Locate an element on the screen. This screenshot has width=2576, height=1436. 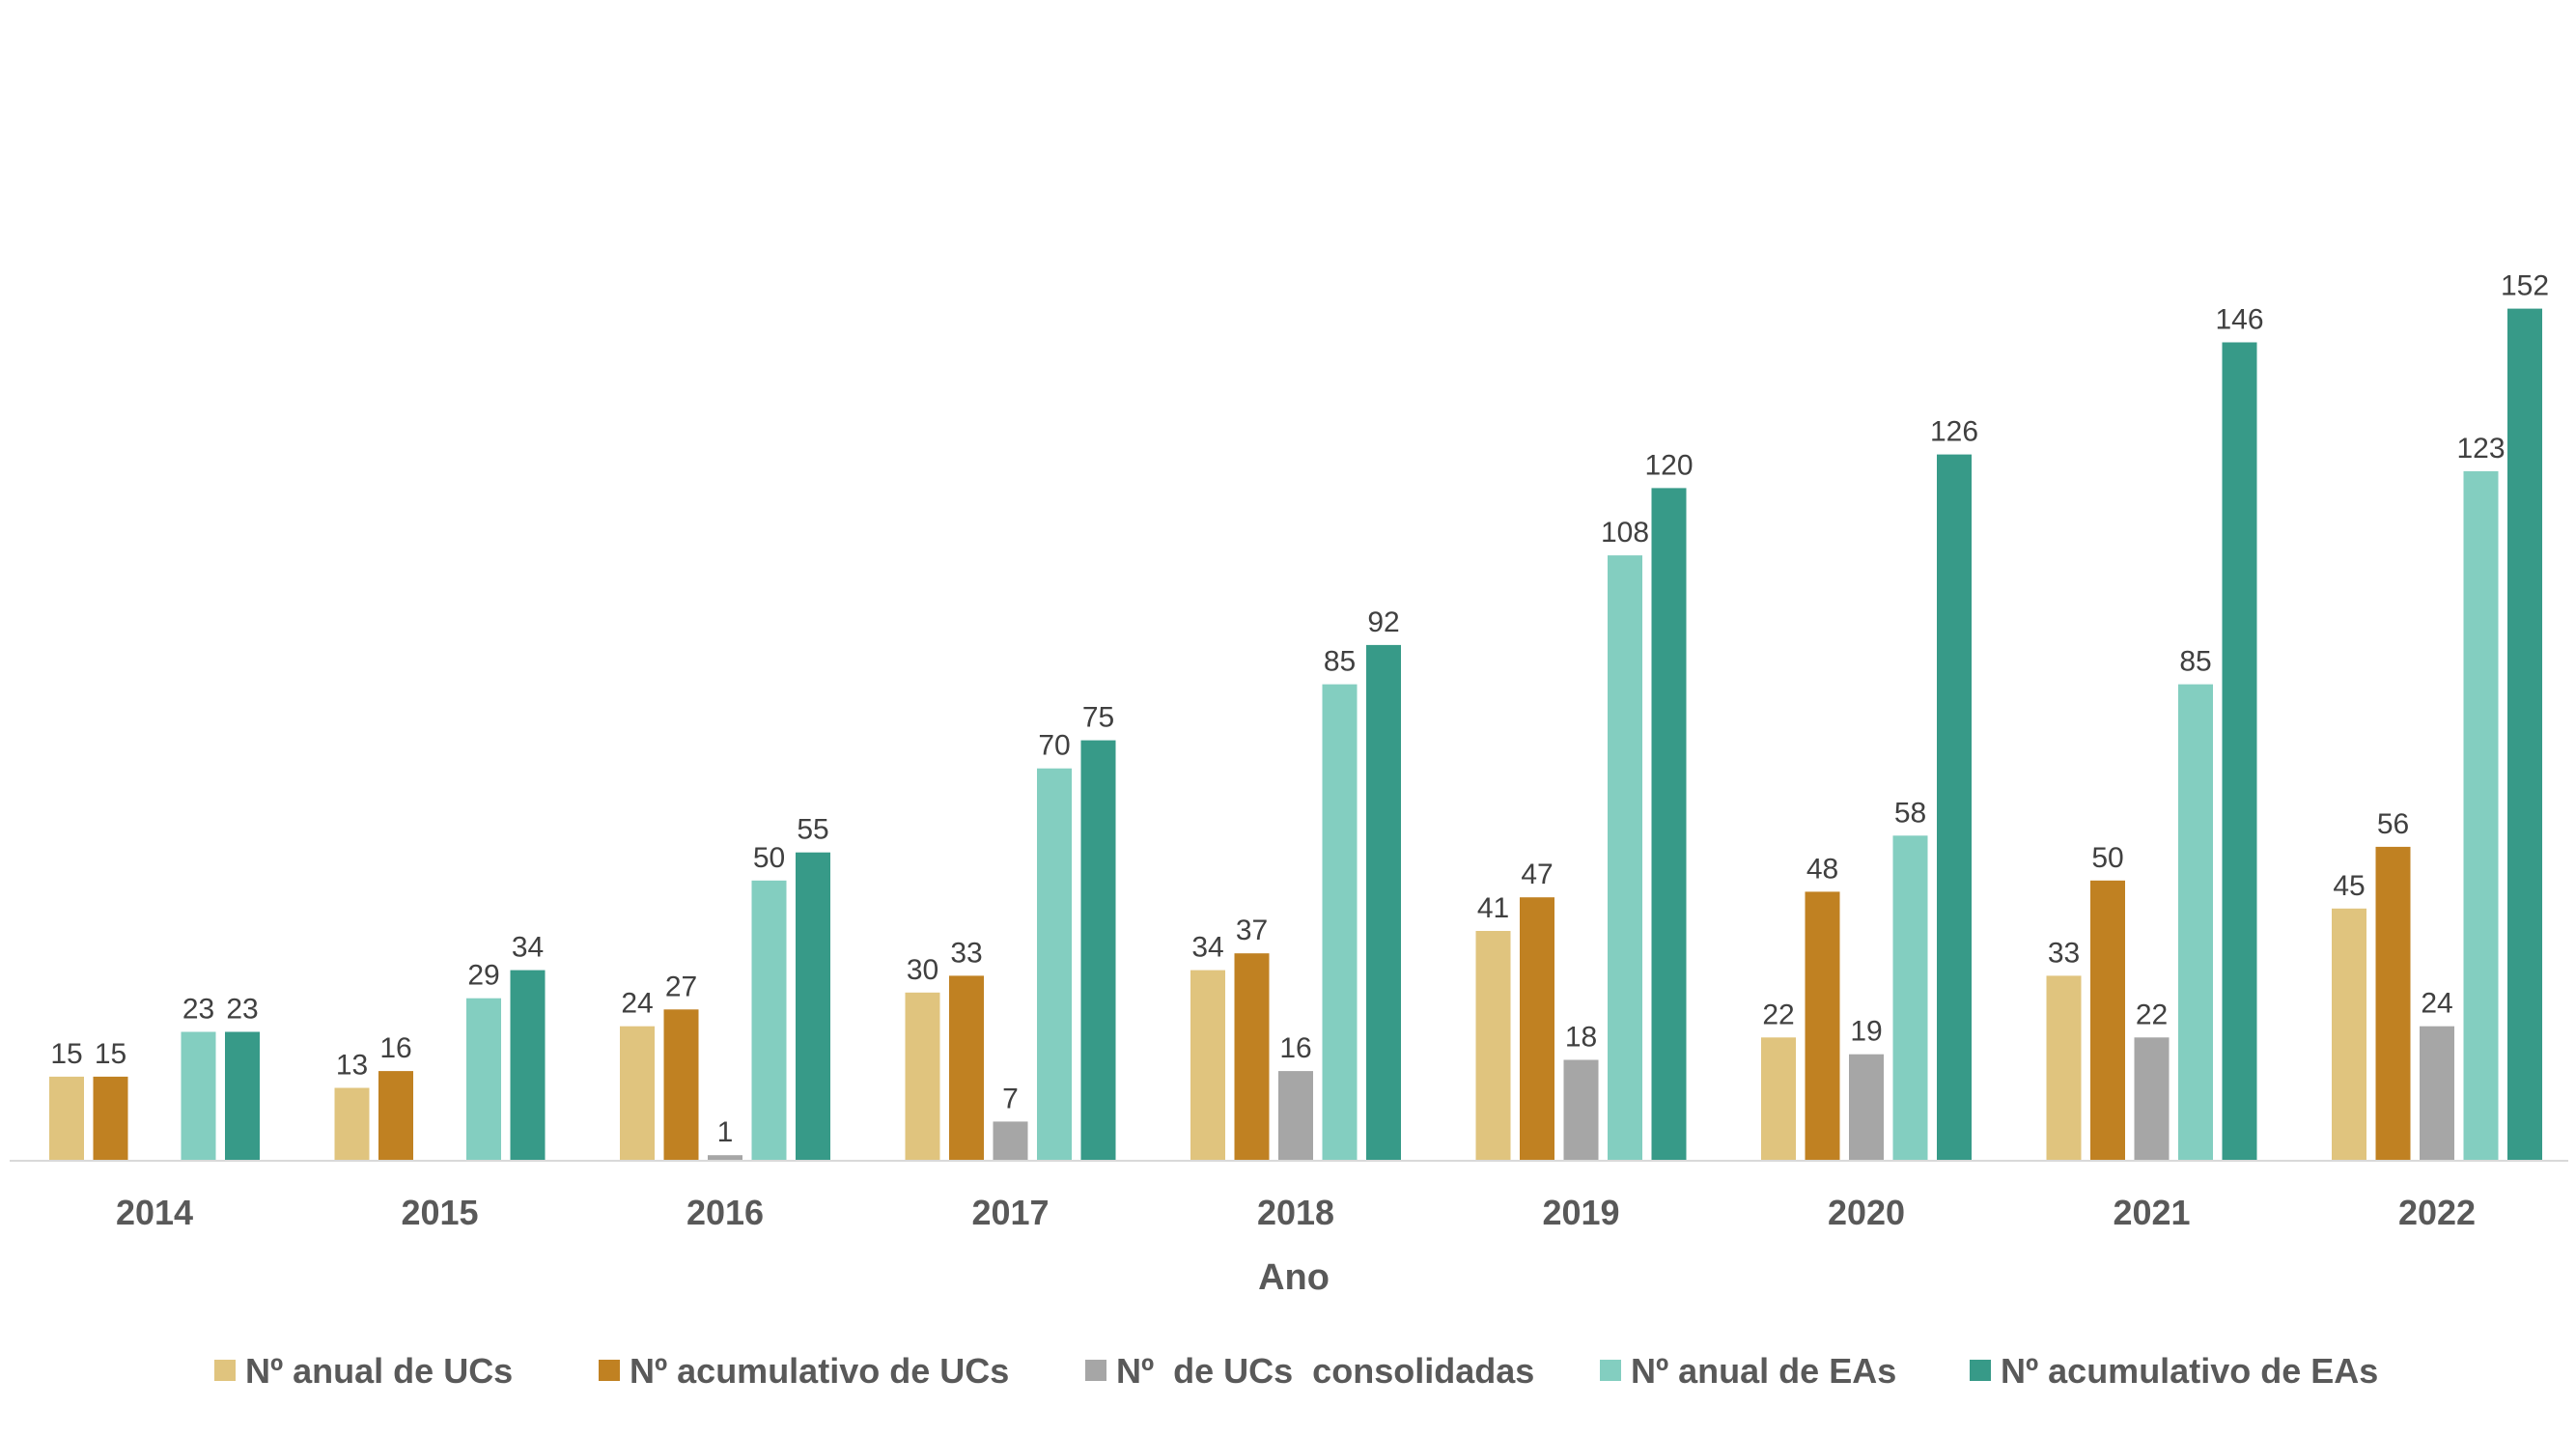
data-label: 24 is located at coordinates (637, 1004).